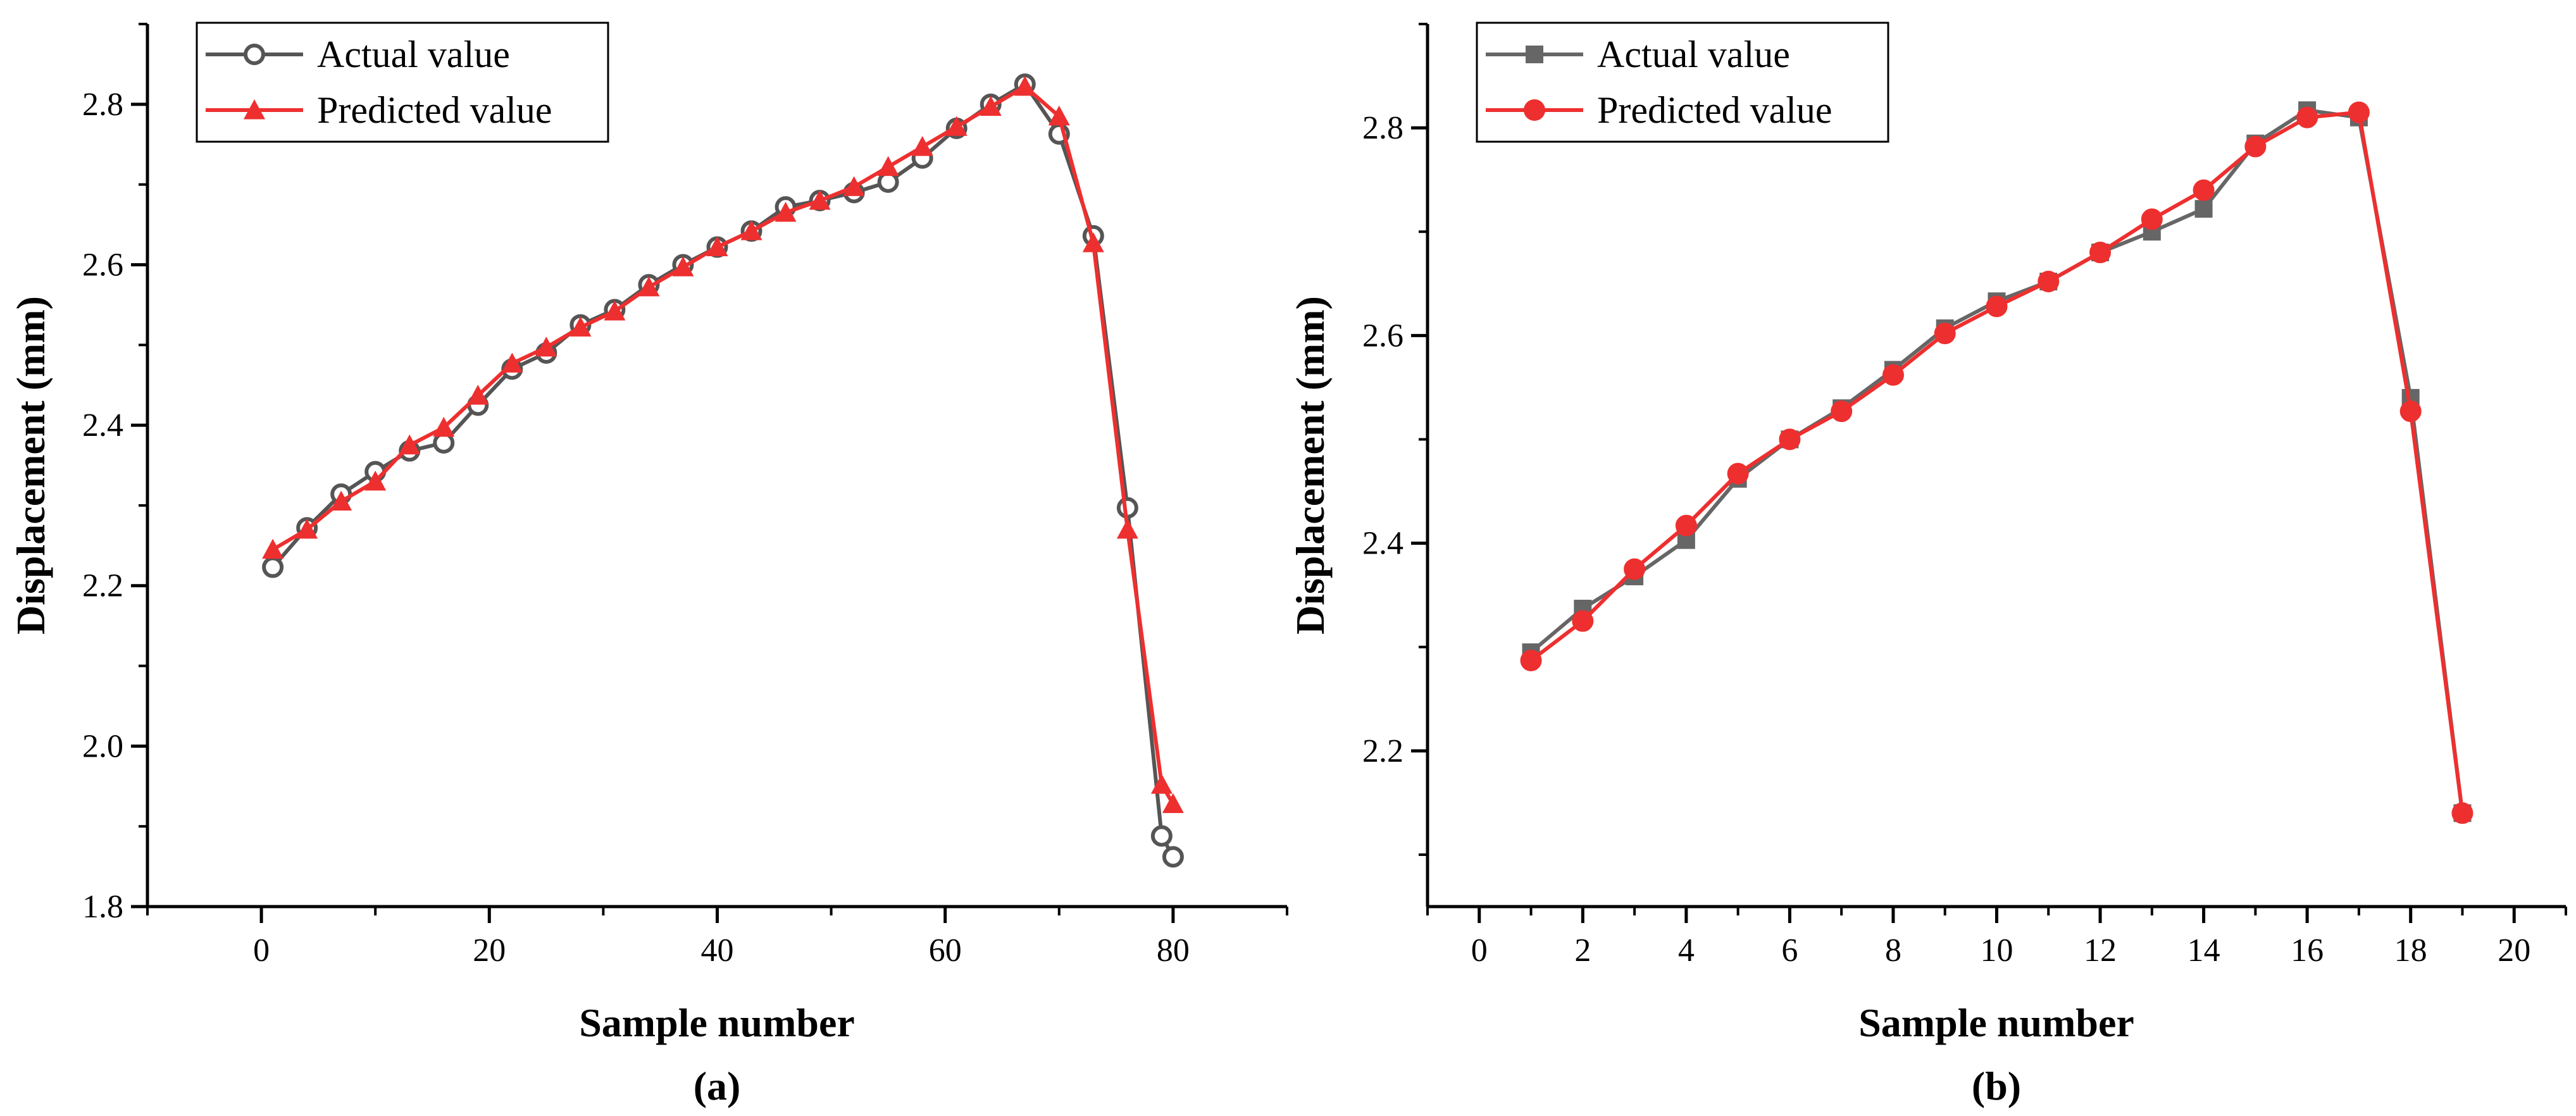 The width and height of the screenshot is (2576, 1116). Describe the element at coordinates (2203, 951) in the screenshot. I see `chart-b-x-tick-label: 14` at that location.